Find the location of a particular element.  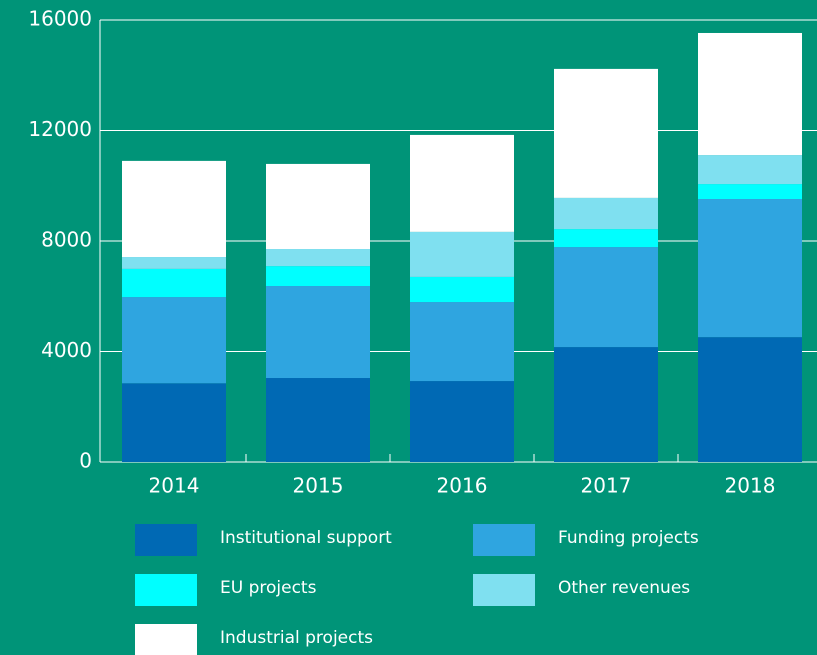

legend-label: Other revenues is located at coordinates (624, 588).